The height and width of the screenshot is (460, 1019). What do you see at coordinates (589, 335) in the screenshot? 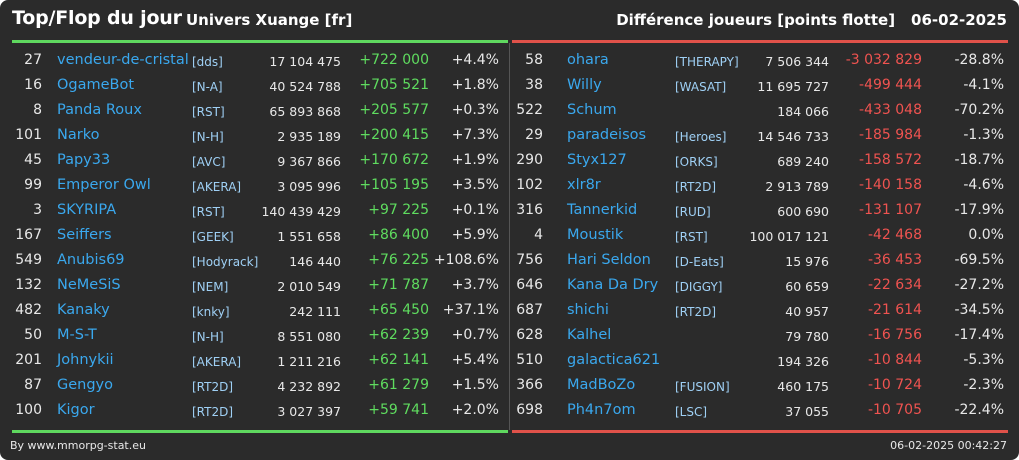
I see `player-name-link: Kalhel` at bounding box center [589, 335].